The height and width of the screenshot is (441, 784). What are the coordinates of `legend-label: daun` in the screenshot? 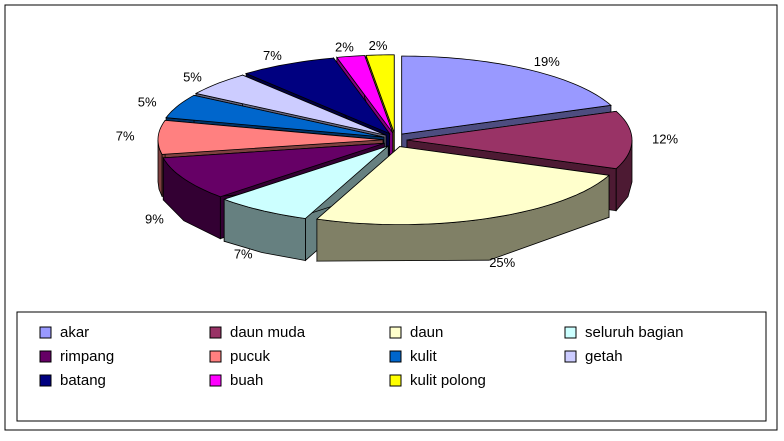 It's located at (426, 332).